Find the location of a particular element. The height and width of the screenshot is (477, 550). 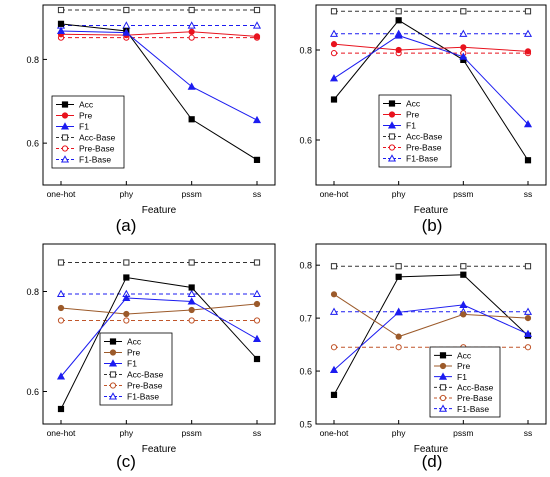

y-tick-label: 0.5 is located at coordinates (305, 425).